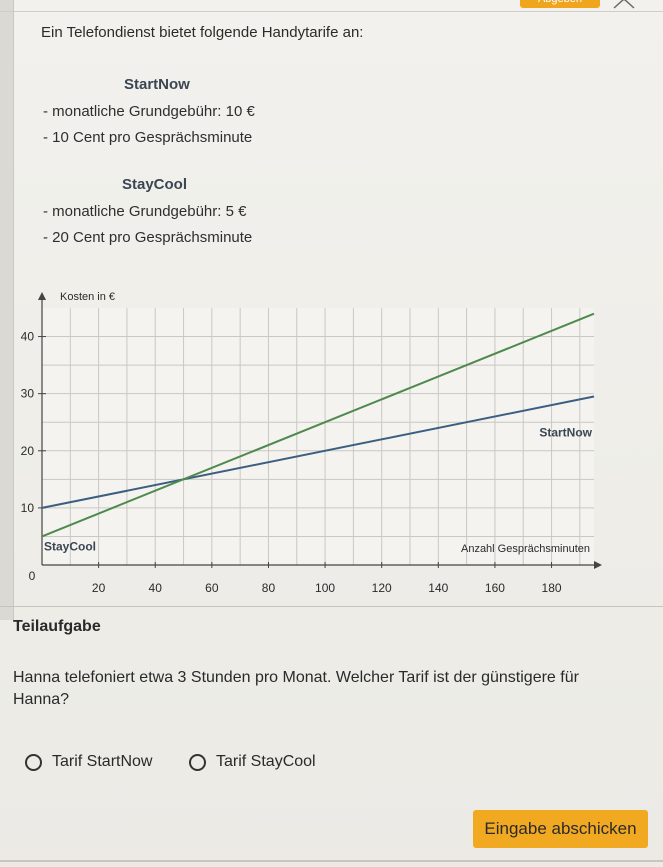  What do you see at coordinates (28, 451) in the screenshot?
I see `y-tick-label: 20` at bounding box center [28, 451].